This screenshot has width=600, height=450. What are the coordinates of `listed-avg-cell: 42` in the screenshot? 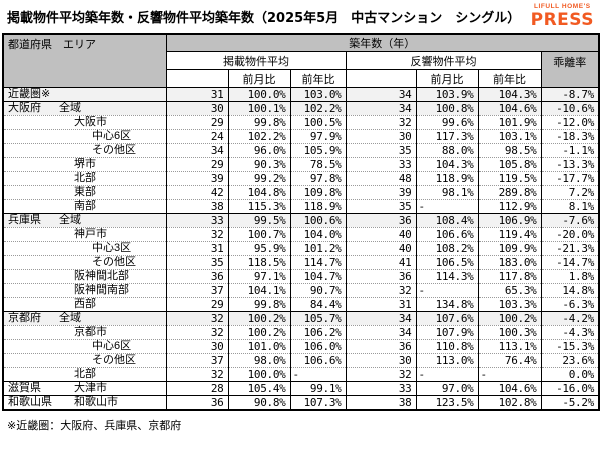 It's located at (197, 192).